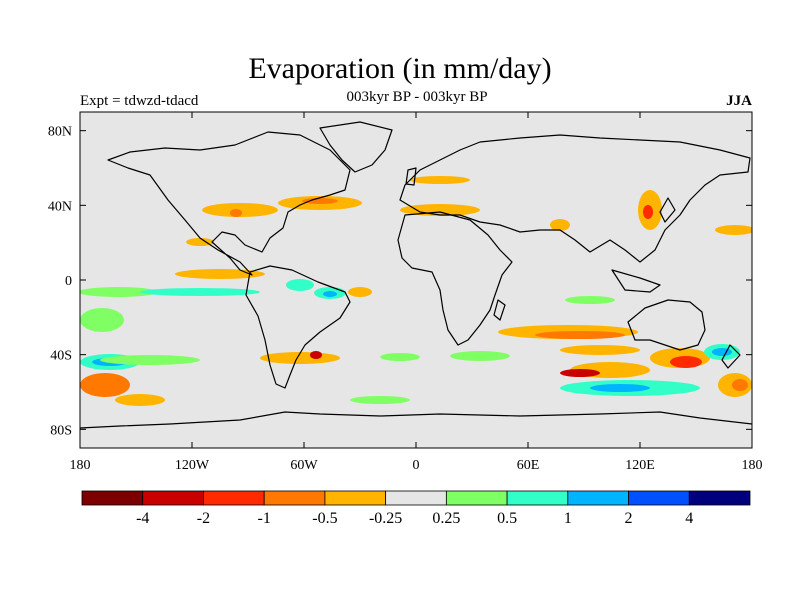 Image resolution: width=800 pixels, height=600 pixels. I want to click on coastline-eurasia, so click(575, 198).